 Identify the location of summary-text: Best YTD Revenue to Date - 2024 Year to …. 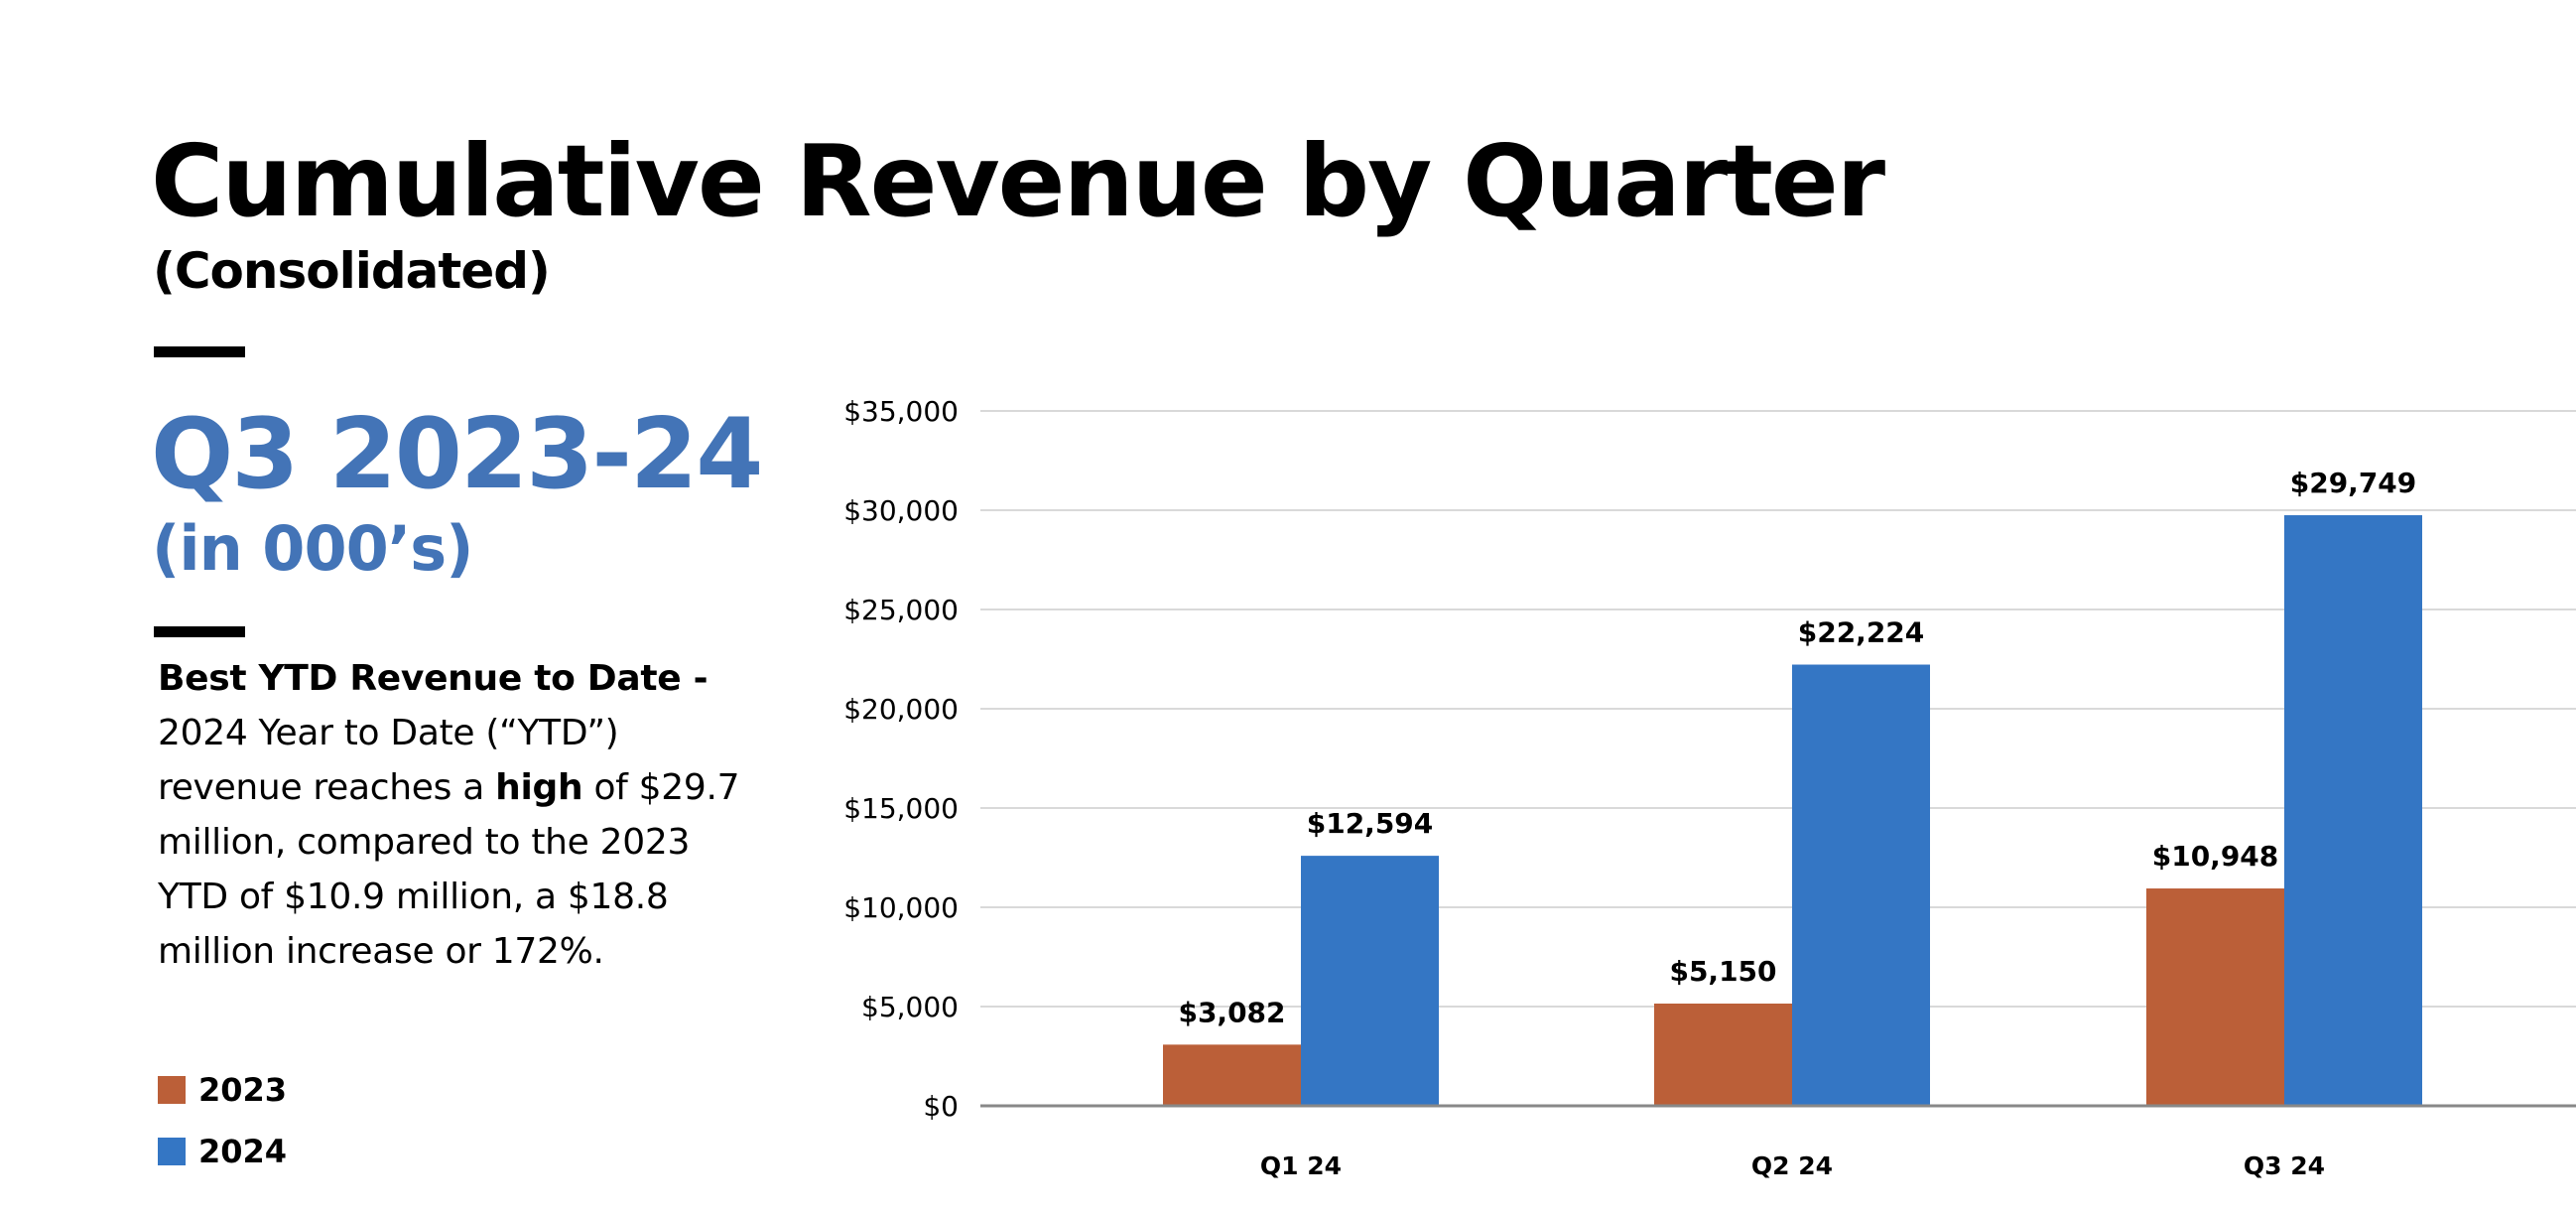
(456, 815).